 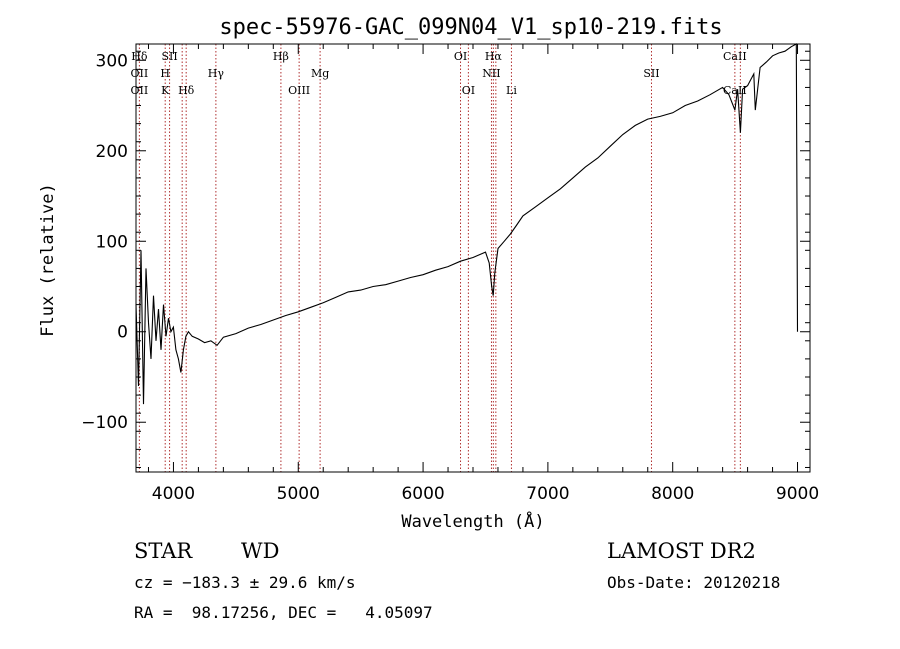 What do you see at coordinates (104, 423) in the screenshot?
I see `y-tick-label: −100` at bounding box center [104, 423].